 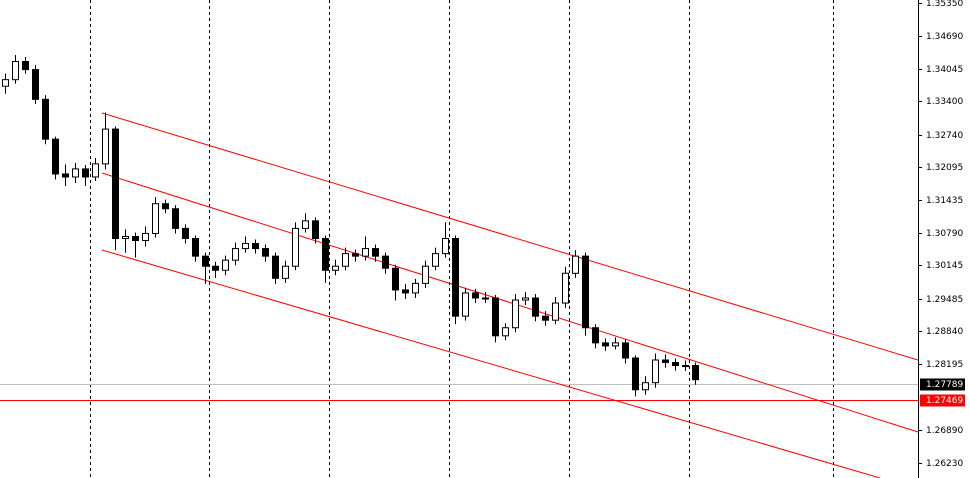 What do you see at coordinates (944, 201) in the screenshot?
I see `y-tick-label: 1.31435` at bounding box center [944, 201].